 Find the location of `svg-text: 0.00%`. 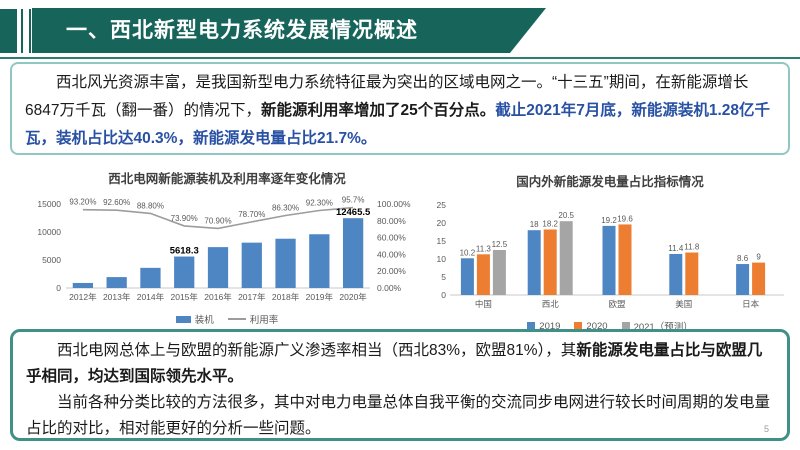

svg-text: 0.00% is located at coordinates (389, 288).